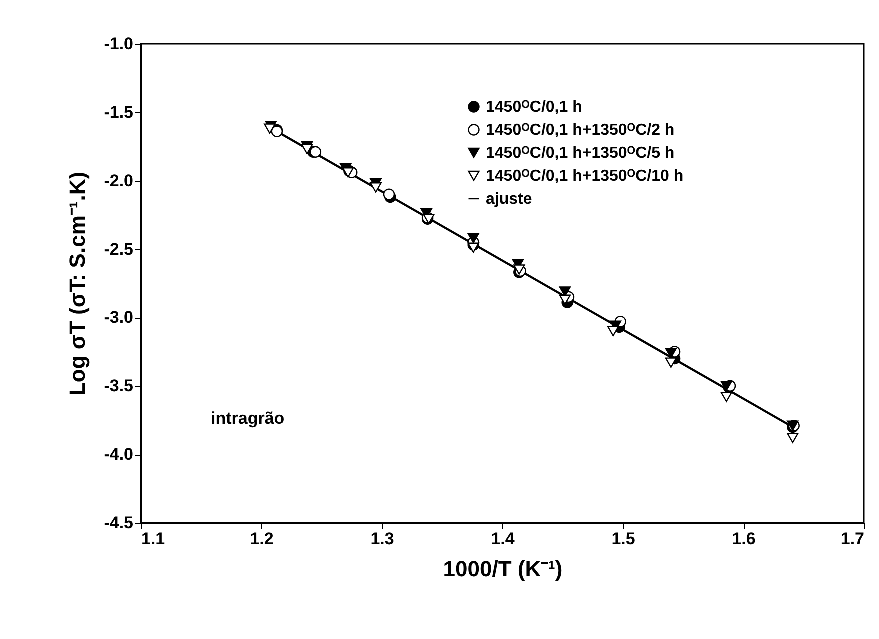  I want to click on legend-label: 1450ᴼC/0,1 h+1350ᴼC/2 h, so click(580, 130).